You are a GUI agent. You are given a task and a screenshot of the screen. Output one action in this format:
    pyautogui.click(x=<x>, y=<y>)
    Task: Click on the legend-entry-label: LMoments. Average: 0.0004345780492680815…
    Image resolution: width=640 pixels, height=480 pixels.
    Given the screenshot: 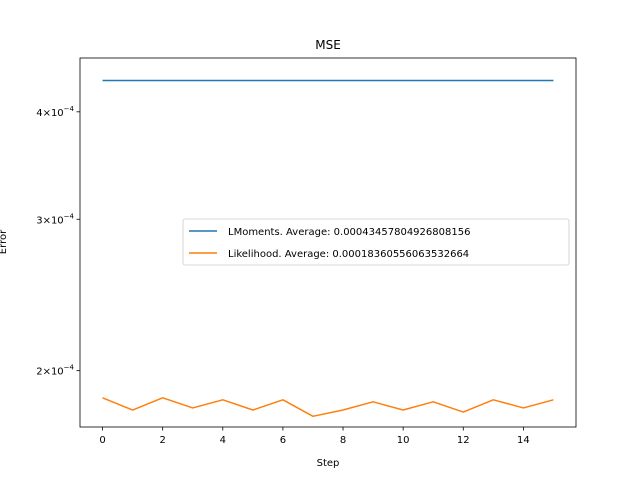 What is the action you would take?
    pyautogui.click(x=349, y=232)
    